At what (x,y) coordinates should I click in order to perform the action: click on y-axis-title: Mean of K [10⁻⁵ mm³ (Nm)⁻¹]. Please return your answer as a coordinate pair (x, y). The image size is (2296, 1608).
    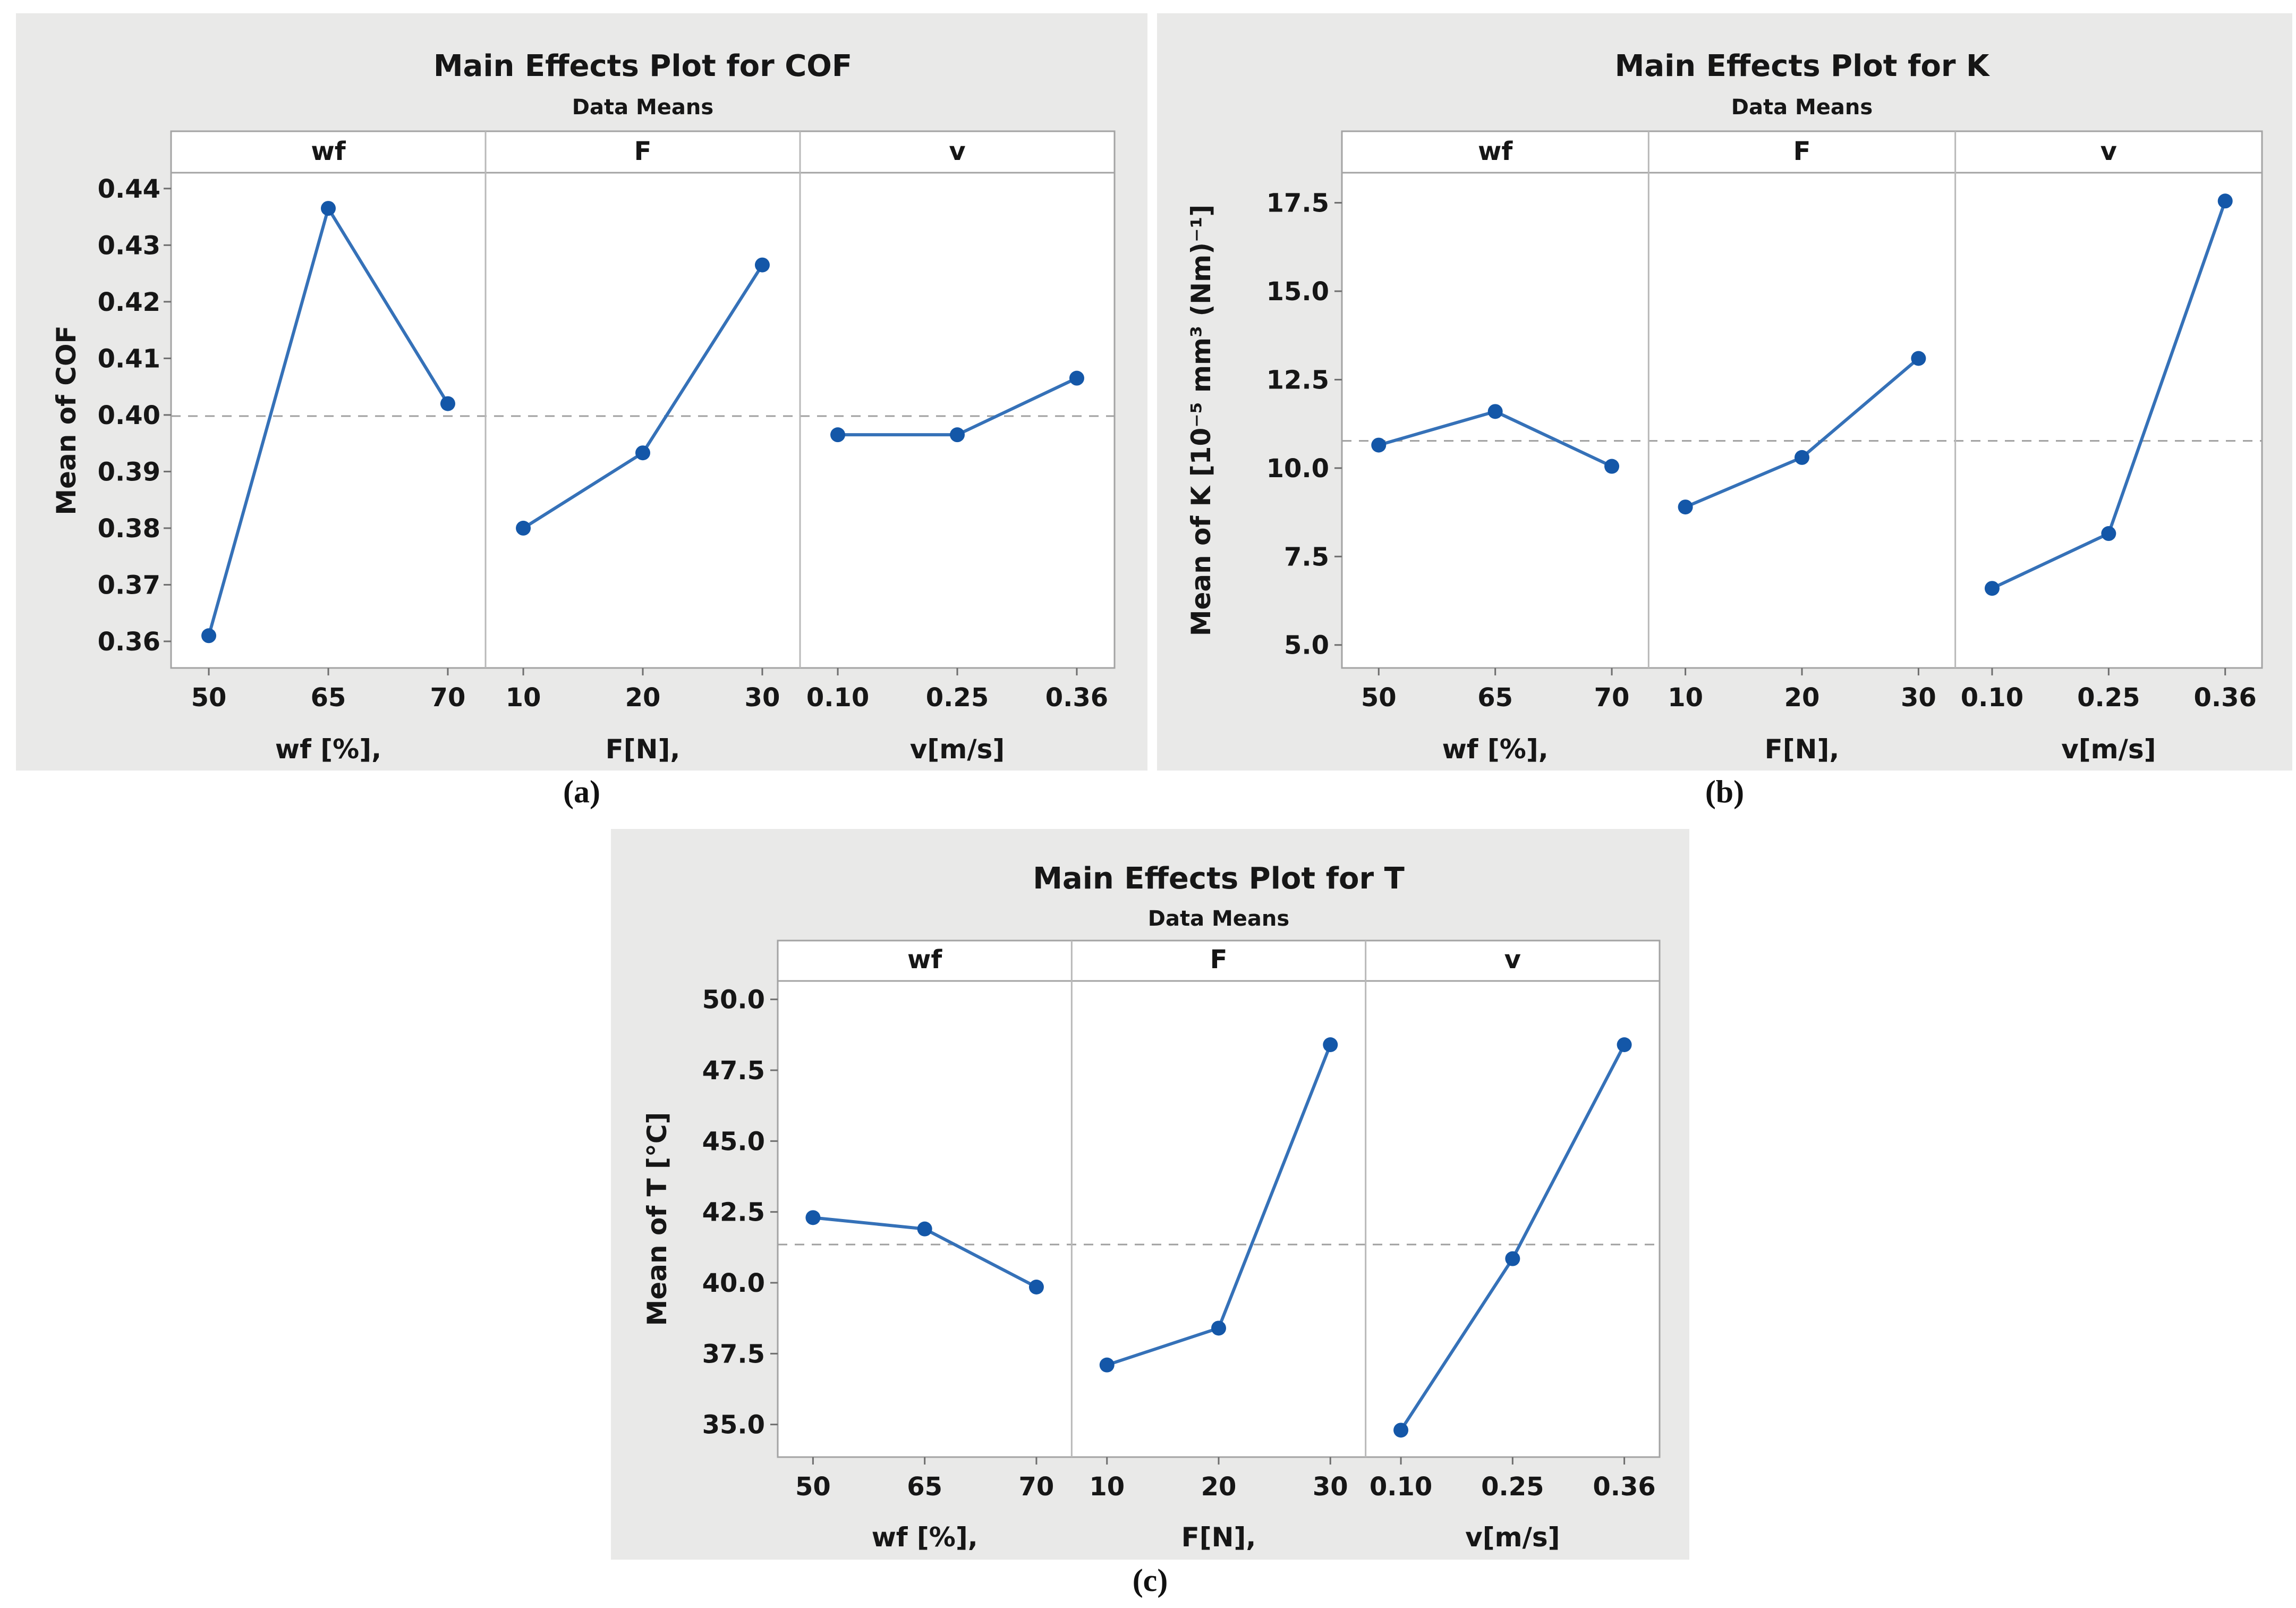
    Looking at the image, I should click on (1201, 421).